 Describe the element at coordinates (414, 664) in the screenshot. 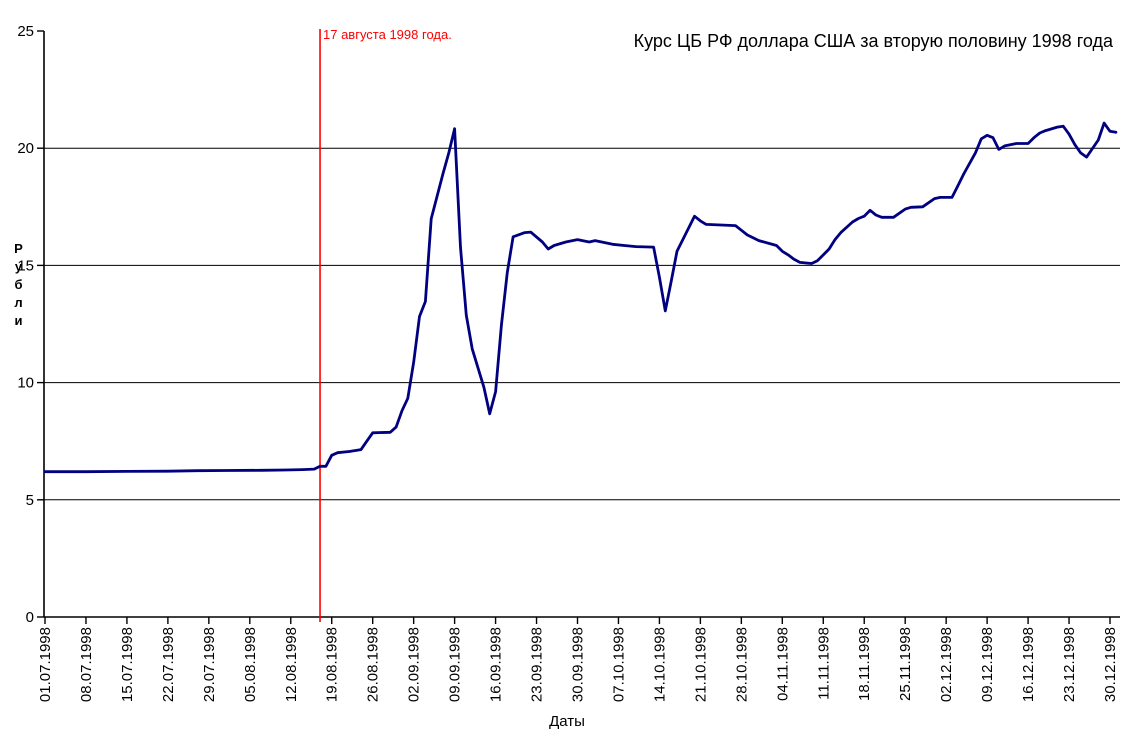

I see `x-tick-label: 02.09.1998` at that location.